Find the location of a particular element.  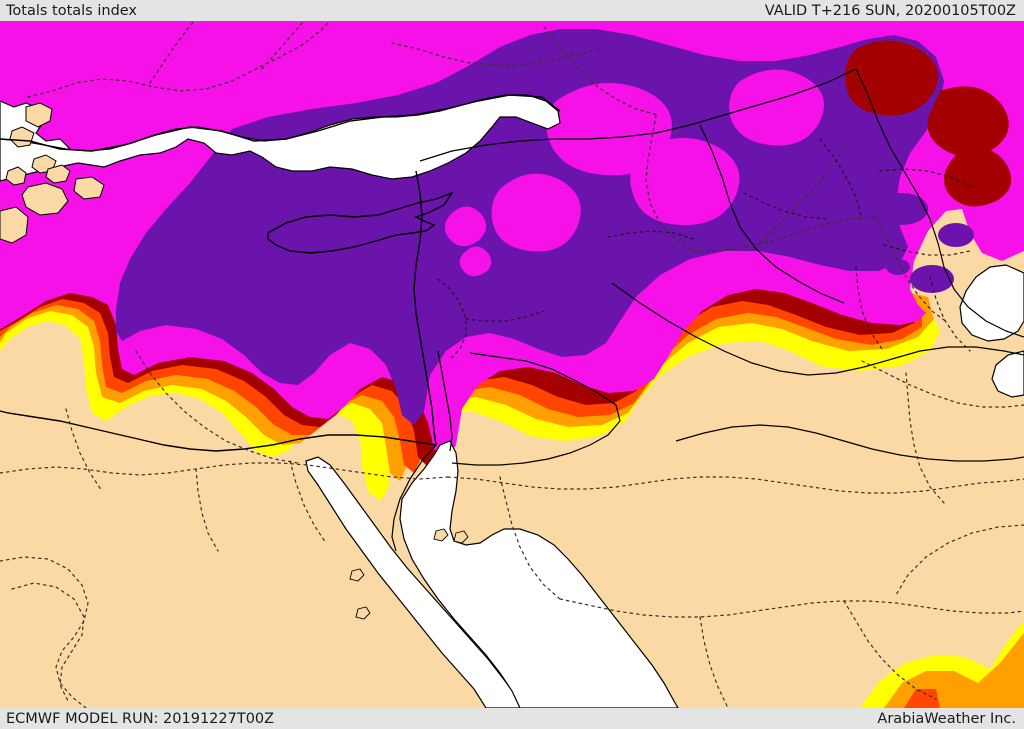

model-run-label: ECMWF MODEL RUN: 20191227T00Z is located at coordinates (140, 718).